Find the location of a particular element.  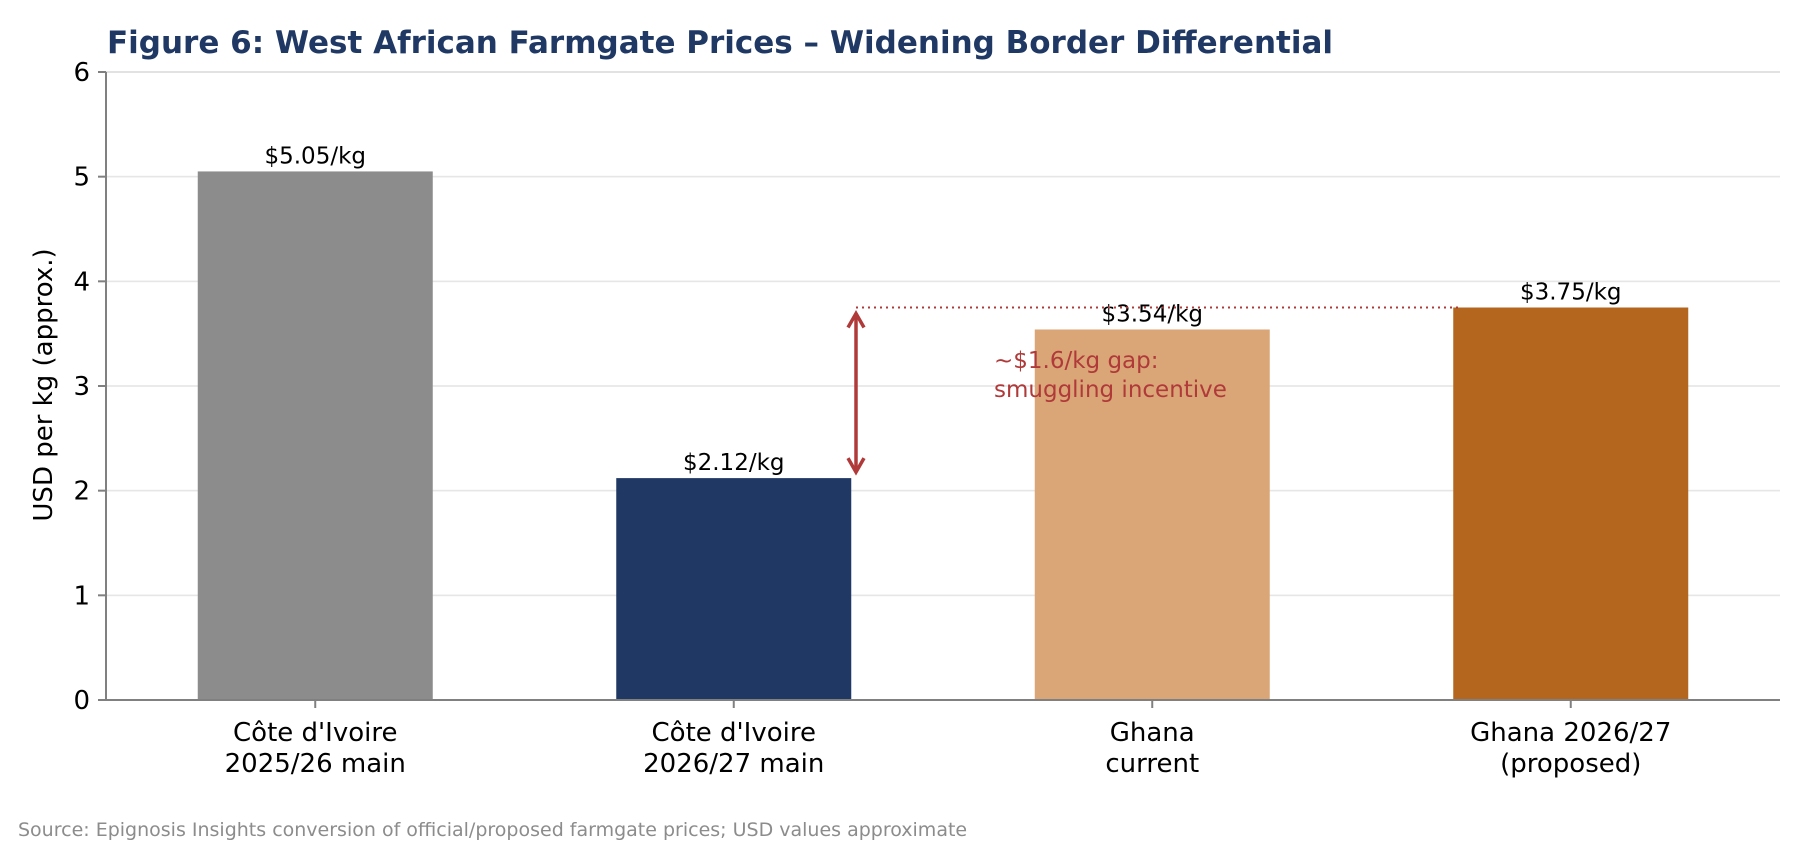

bar-value-label: $2.12/kg is located at coordinates (734, 463).